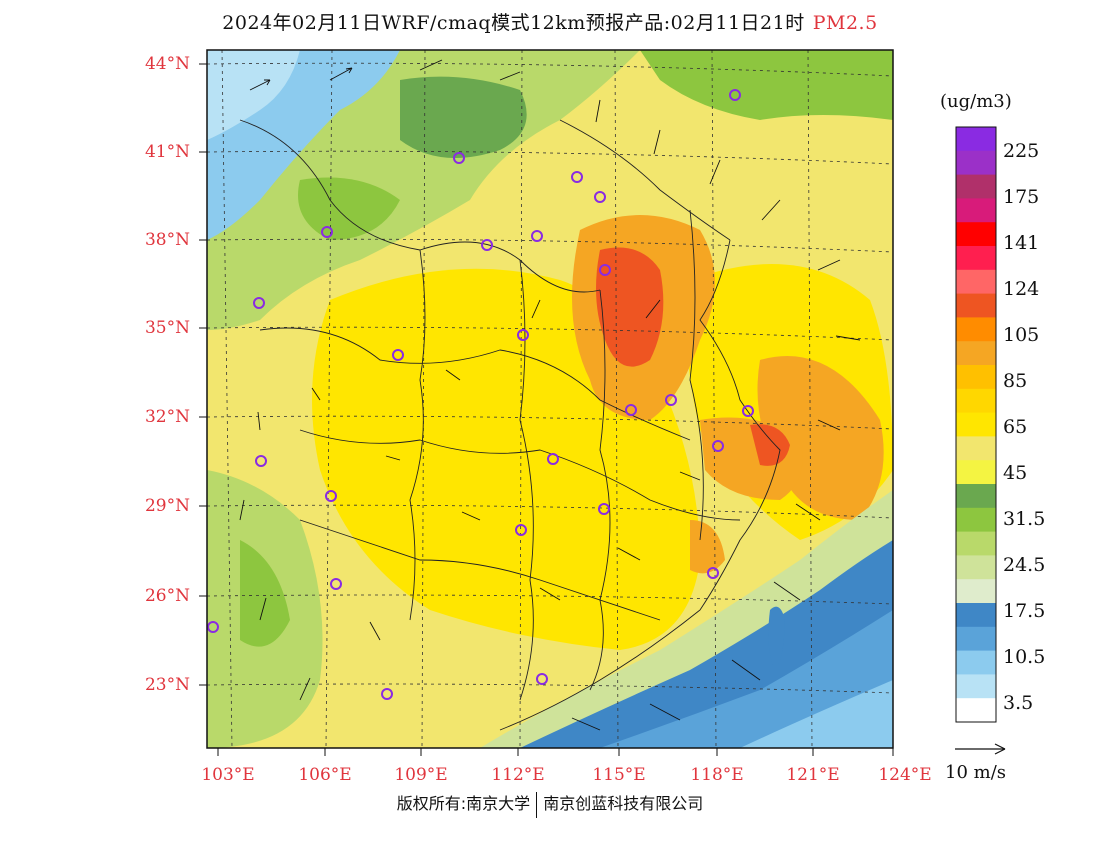 Image resolution: width=1100 pixels, height=850 pixels. Describe the element at coordinates (421, 775) in the screenshot. I see `lon-label-109: 109°E` at that location.